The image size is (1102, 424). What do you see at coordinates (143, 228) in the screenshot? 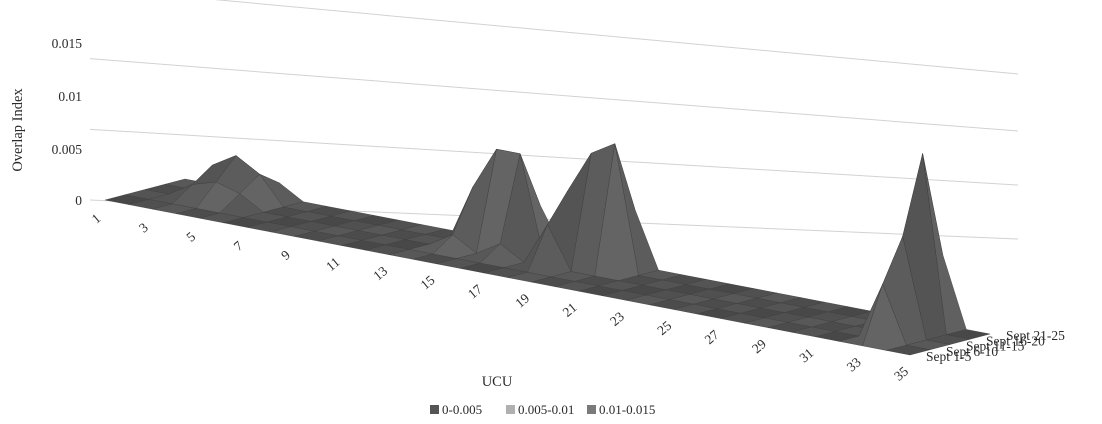
I see `x-tick-label: 3` at bounding box center [143, 228].